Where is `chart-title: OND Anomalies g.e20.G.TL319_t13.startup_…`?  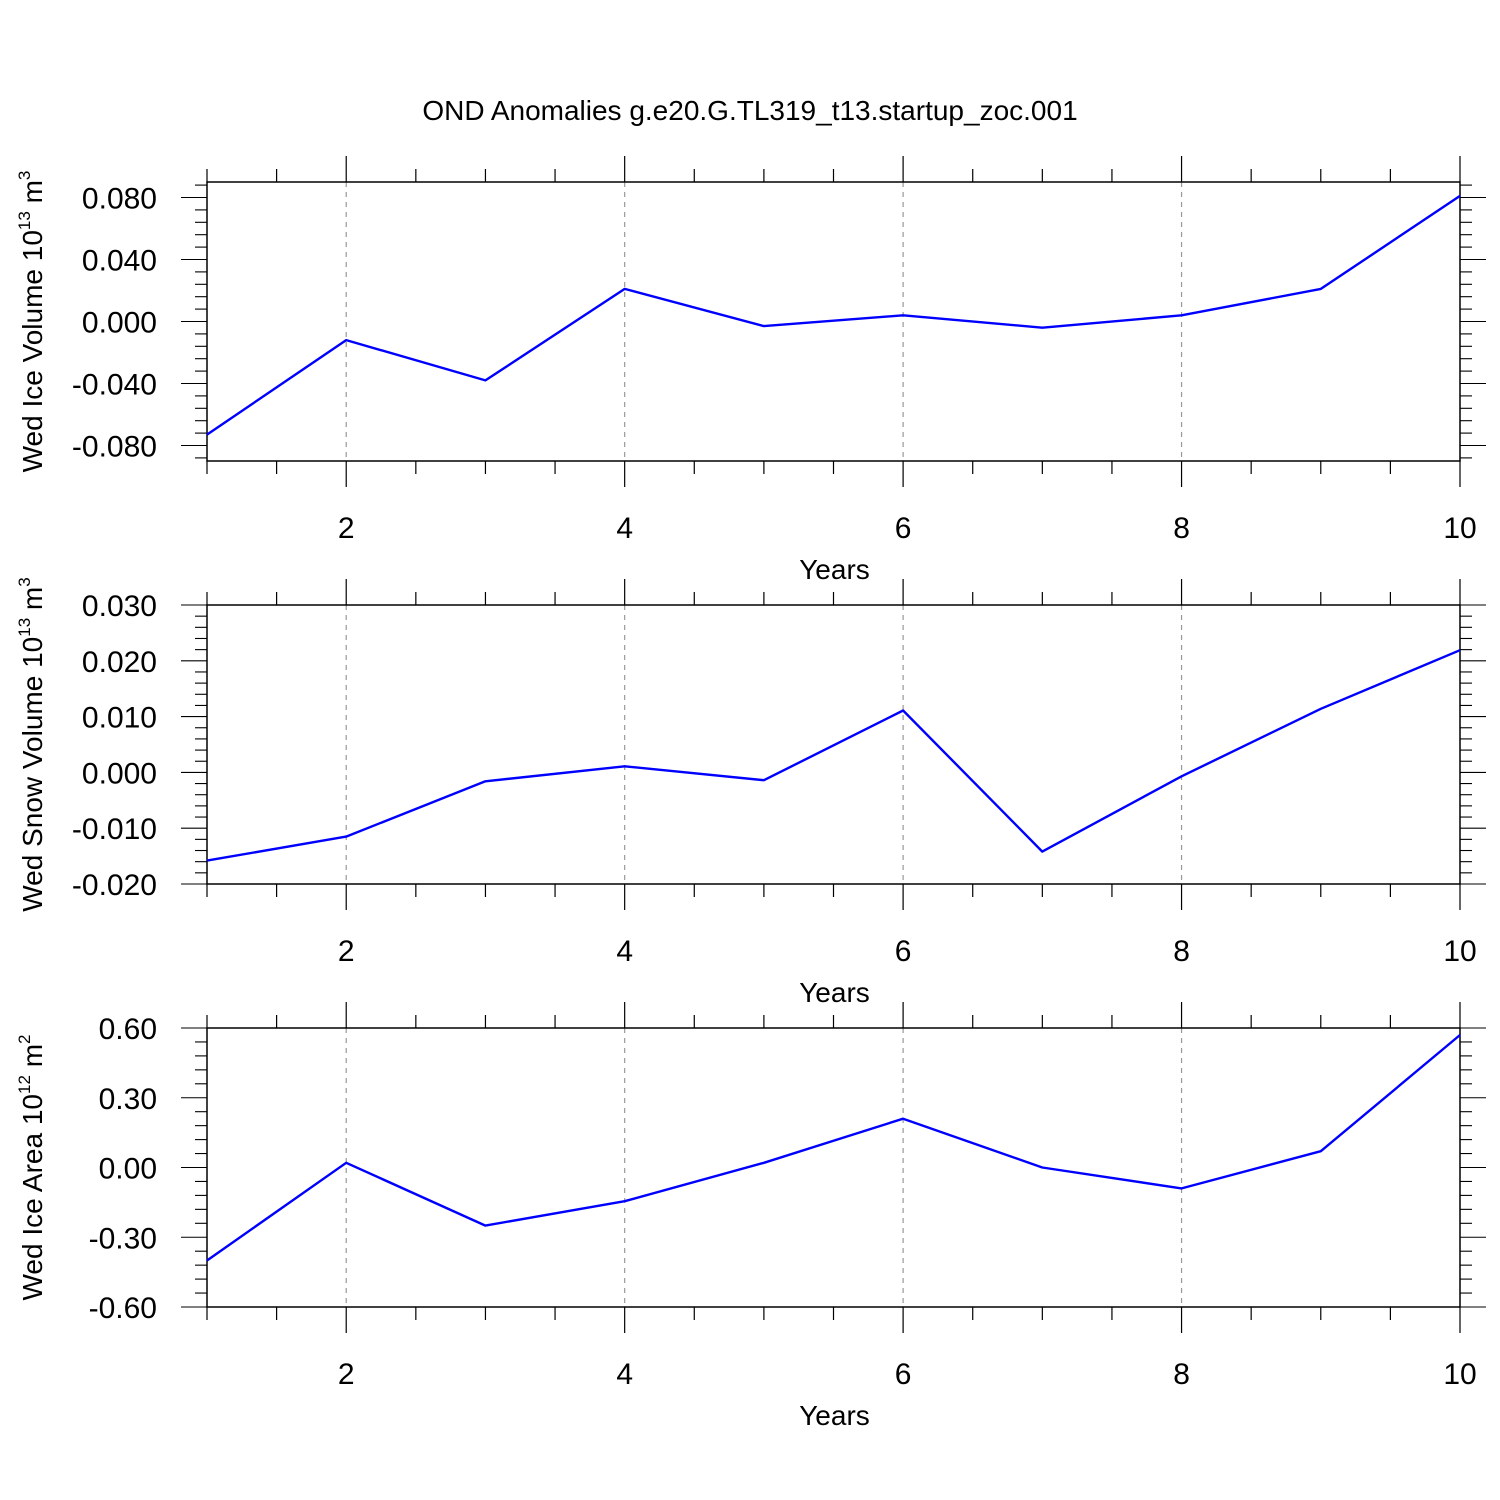
chart-title: OND Anomalies g.e20.G.TL319_t13.startup_… is located at coordinates (749, 110).